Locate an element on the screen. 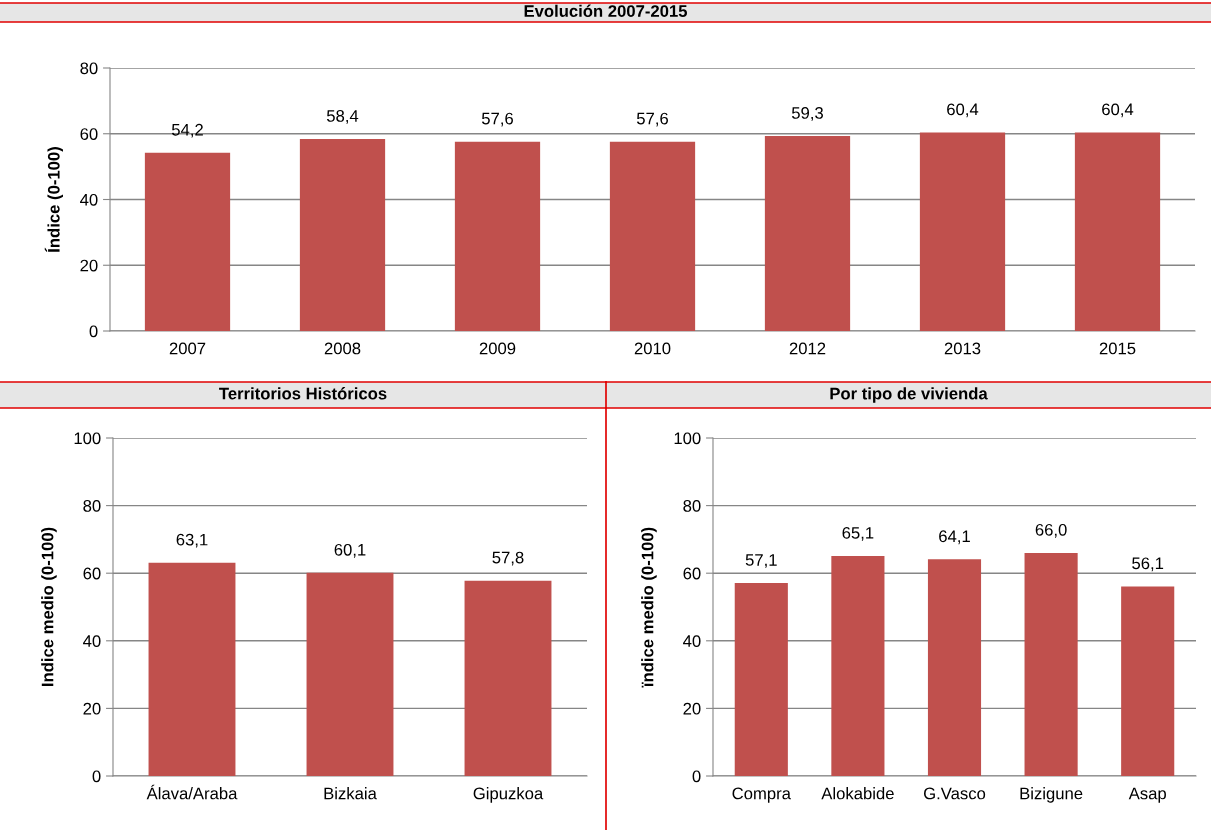 This screenshot has height=830, width=1211. y-axis-title: ïndice medio (0-100) is located at coordinates (649, 607).